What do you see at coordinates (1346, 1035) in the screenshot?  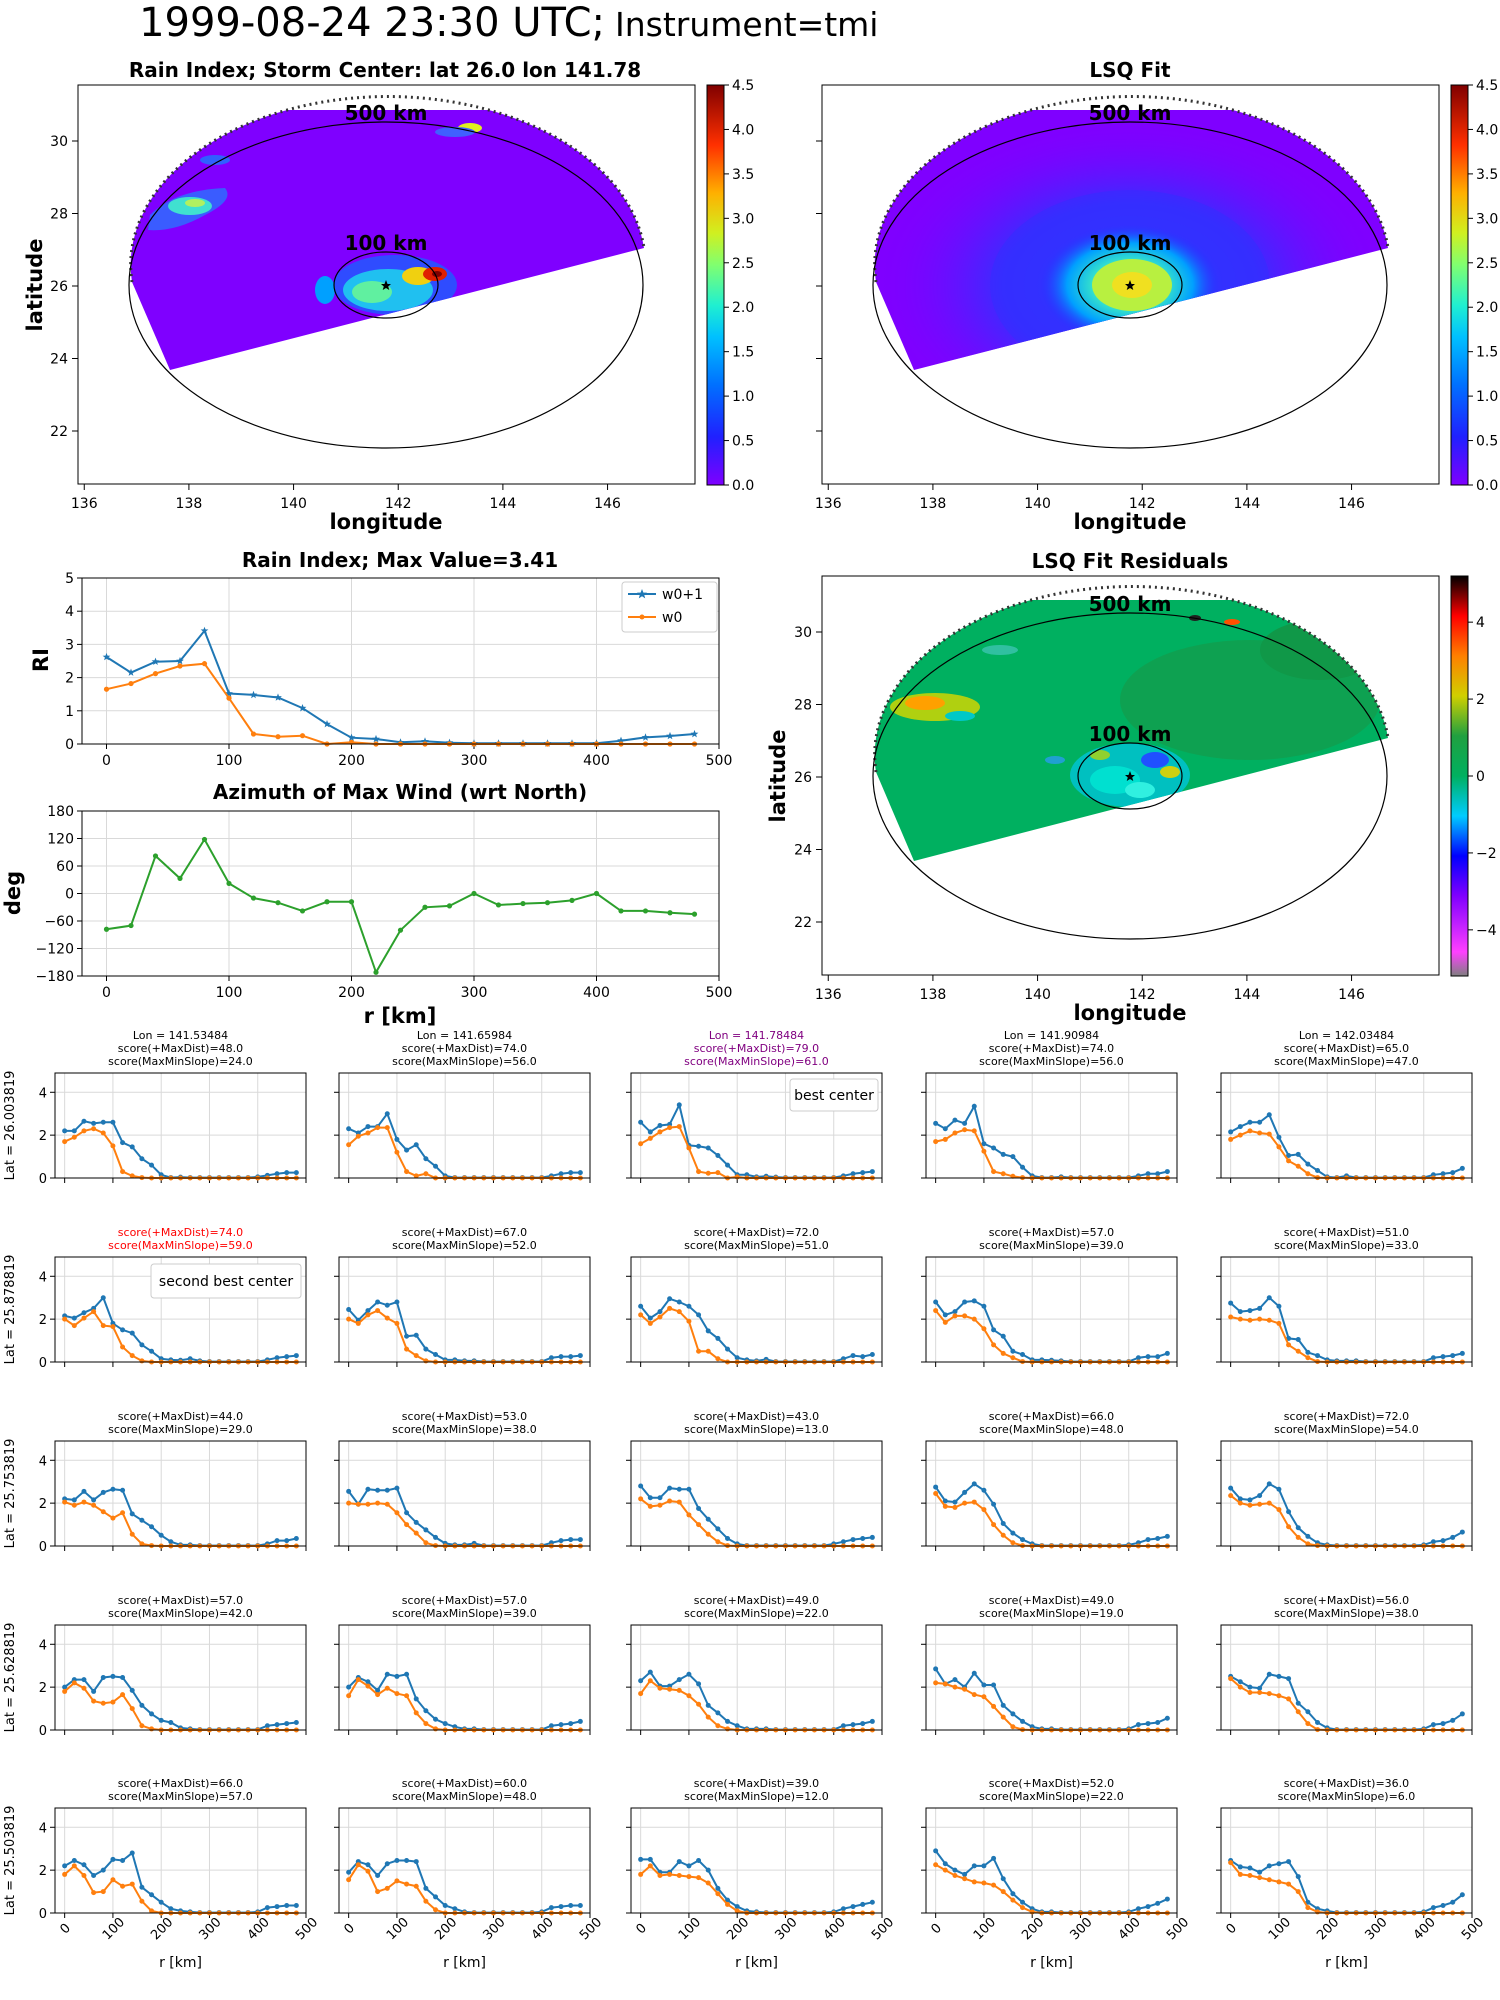 I see `panel-lon-label: Lon = 142.03484` at bounding box center [1346, 1035].